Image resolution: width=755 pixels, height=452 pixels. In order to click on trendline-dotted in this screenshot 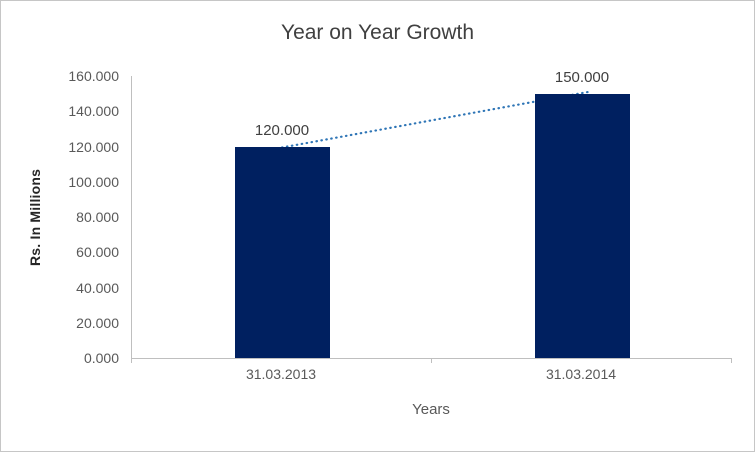, I will do `click(436, 119)`.